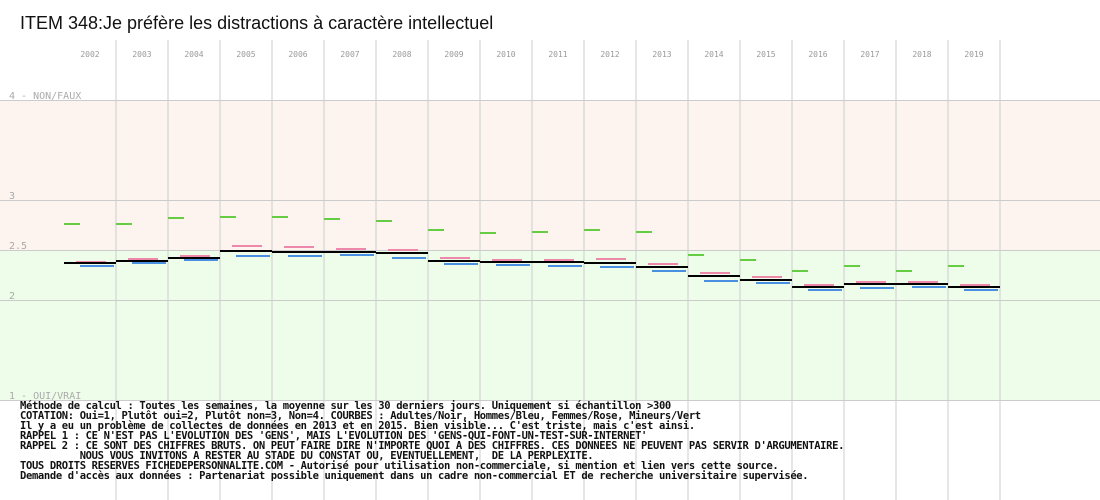 Image resolution: width=1100 pixels, height=500 pixels. I want to click on mark-adultes-2014, so click(714, 276).